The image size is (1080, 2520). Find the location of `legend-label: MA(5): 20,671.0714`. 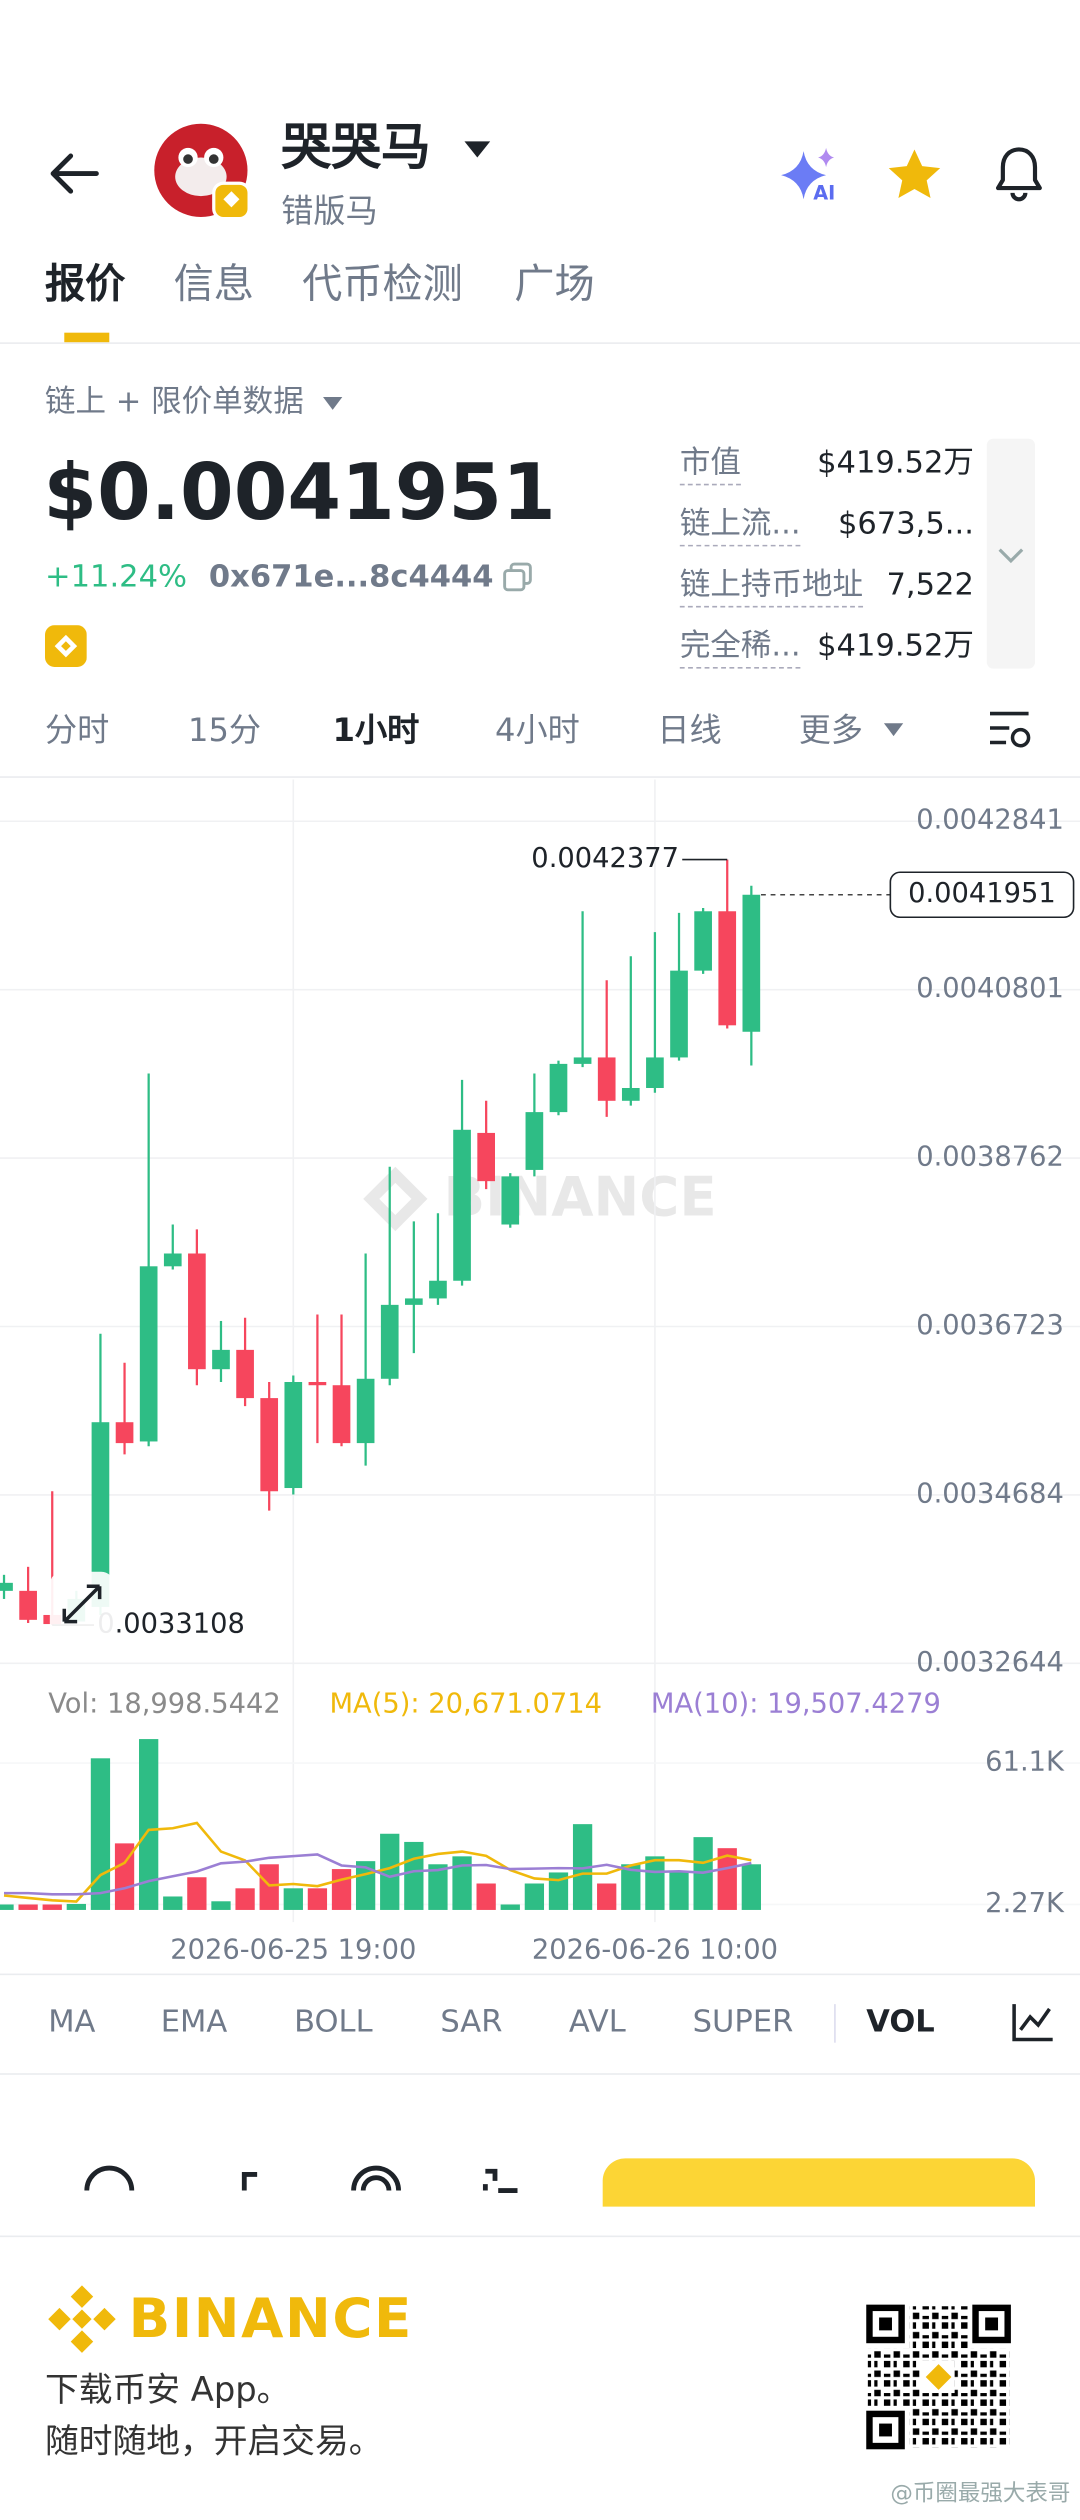

legend-label: MA(5): 20,671.0714 is located at coordinates (465, 1704).